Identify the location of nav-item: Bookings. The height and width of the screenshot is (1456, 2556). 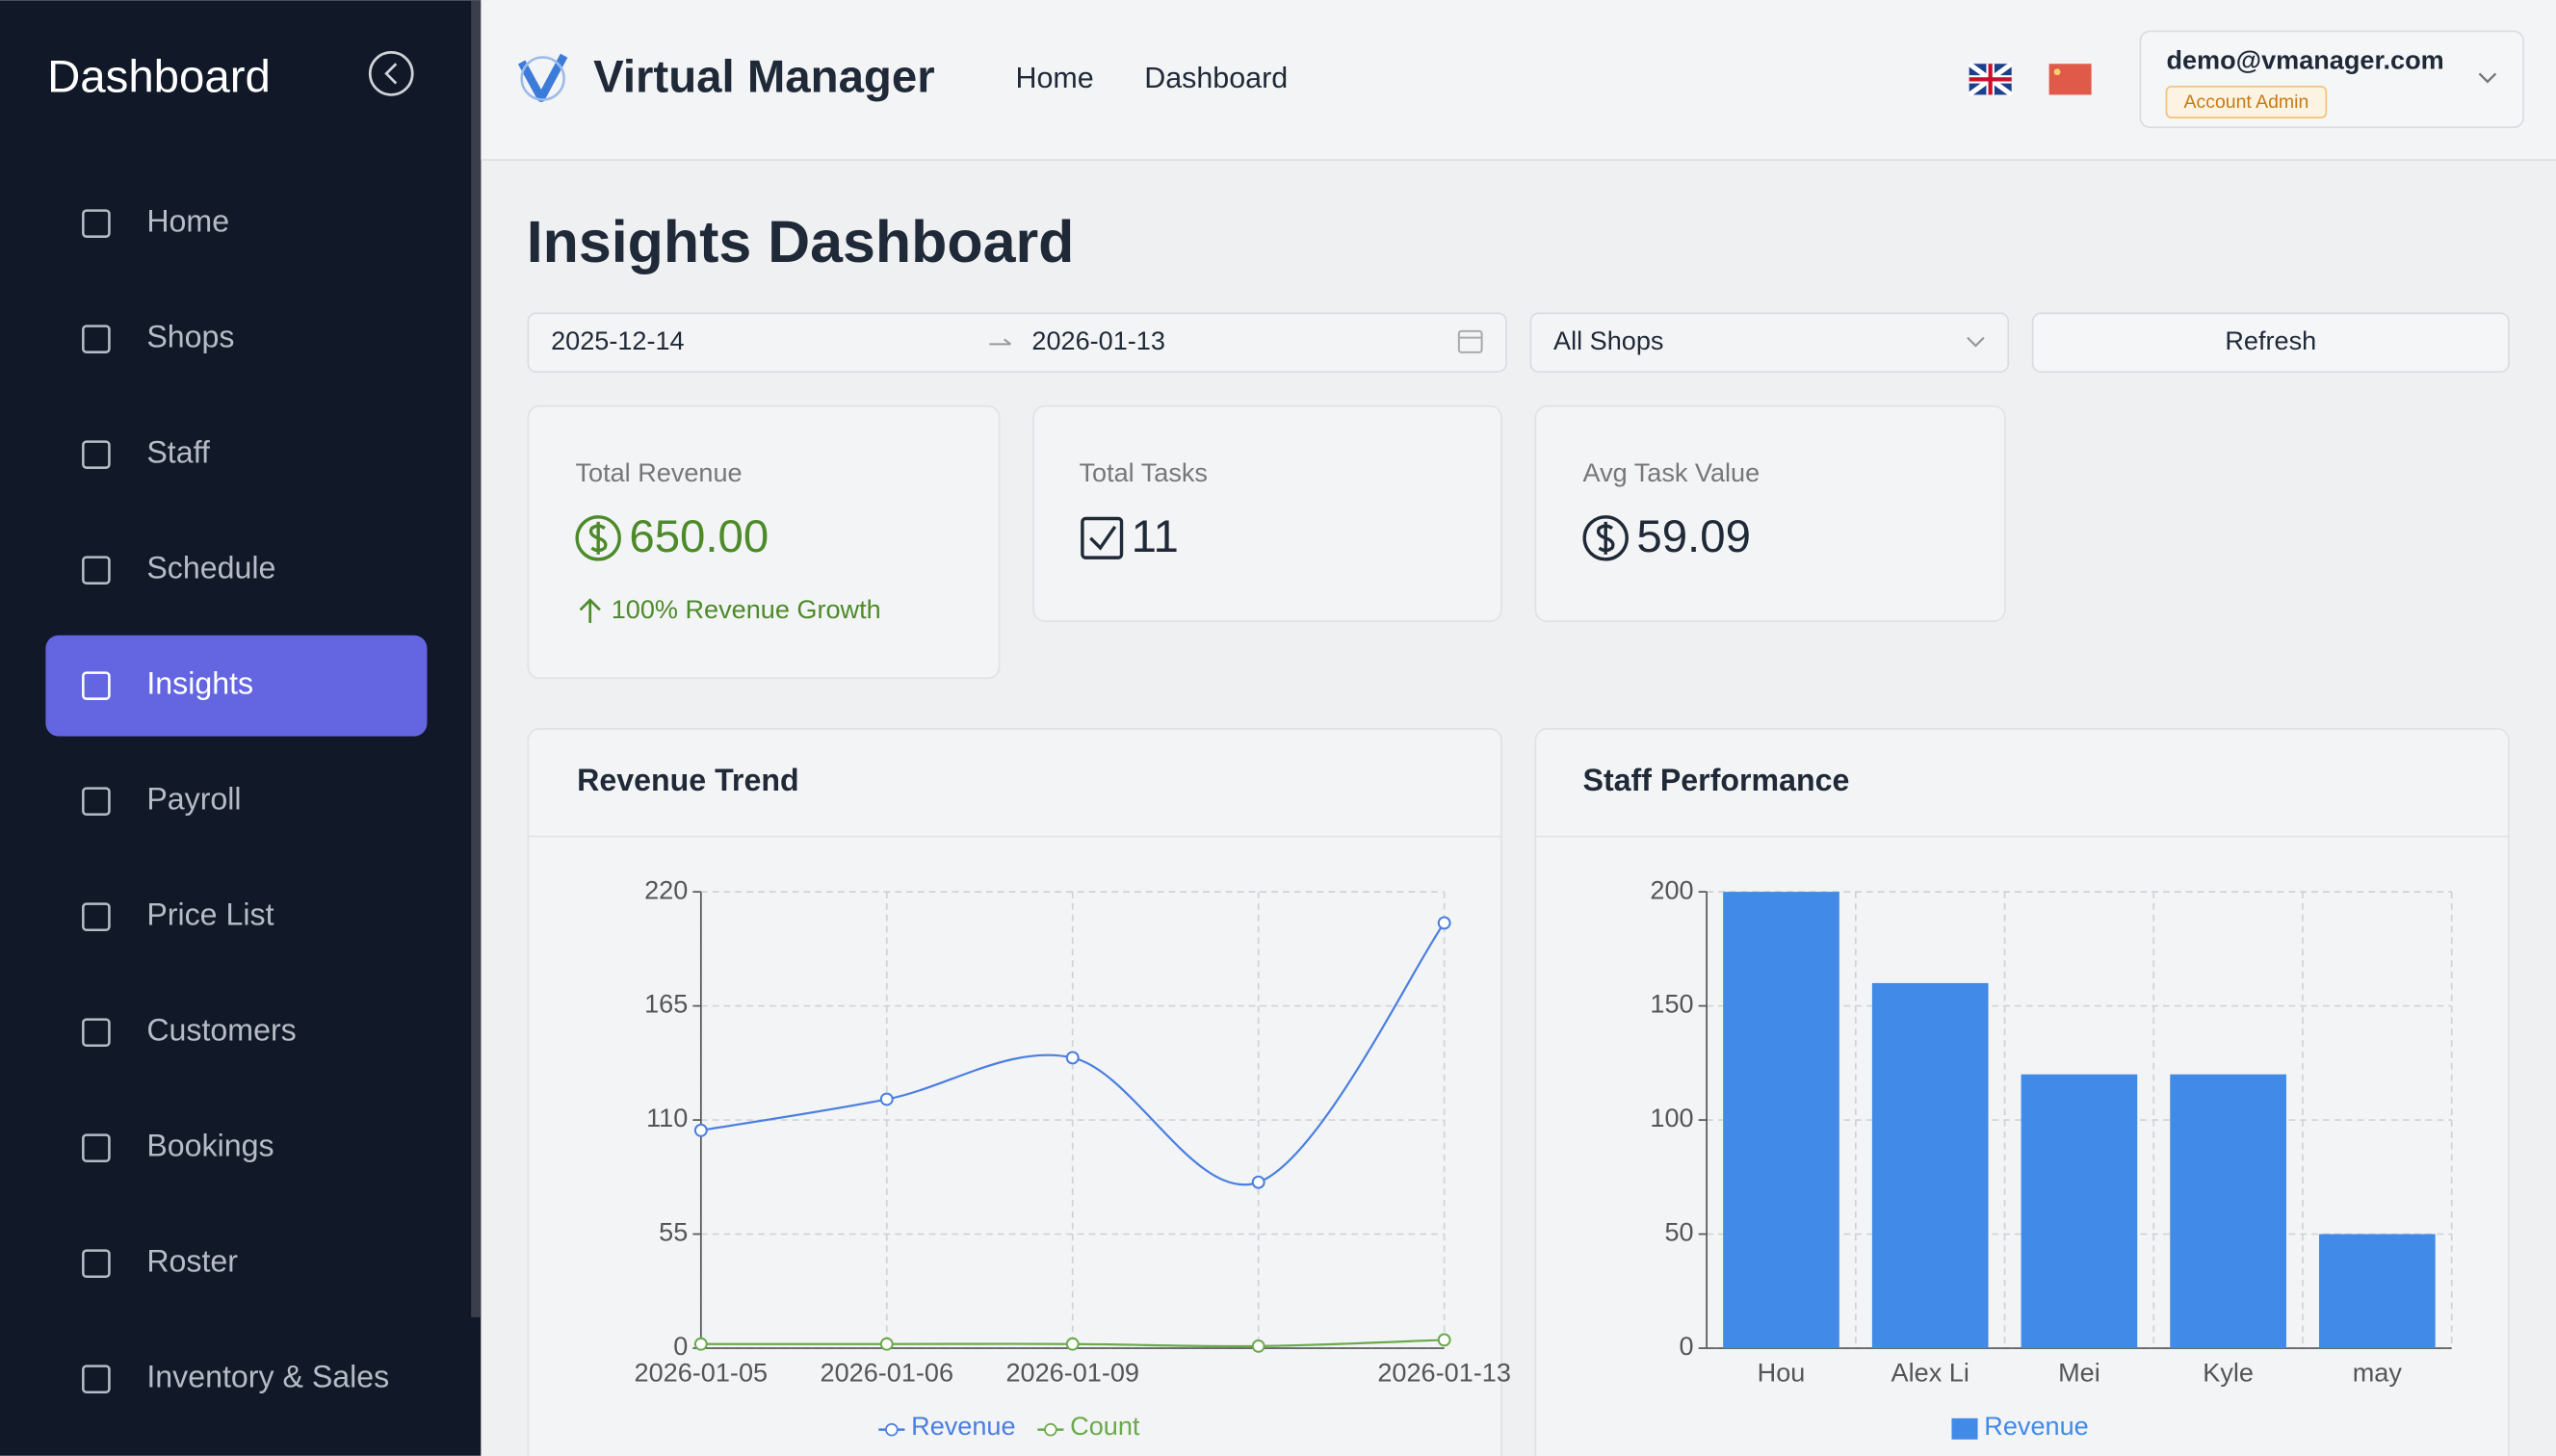
(210, 1146).